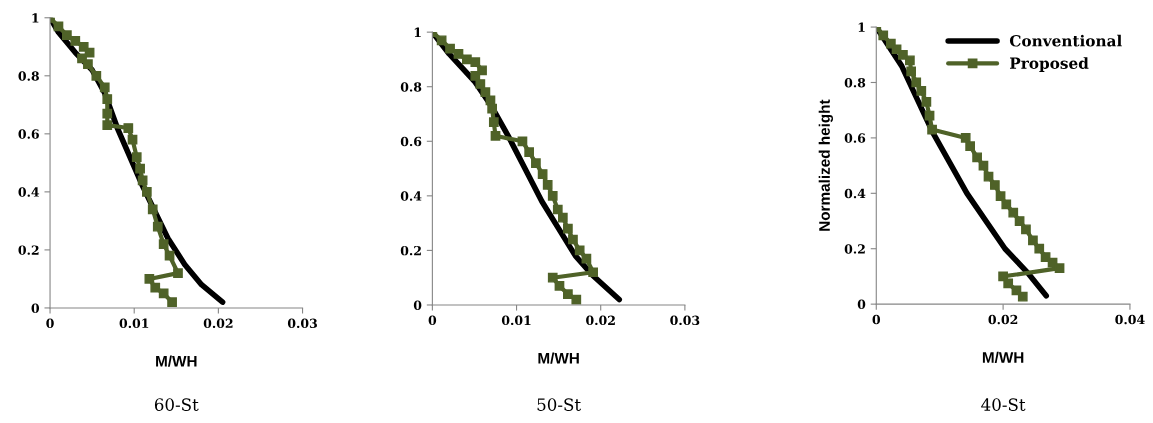  What do you see at coordinates (1065, 40) in the screenshot?
I see `legend-label: Conventional` at bounding box center [1065, 40].